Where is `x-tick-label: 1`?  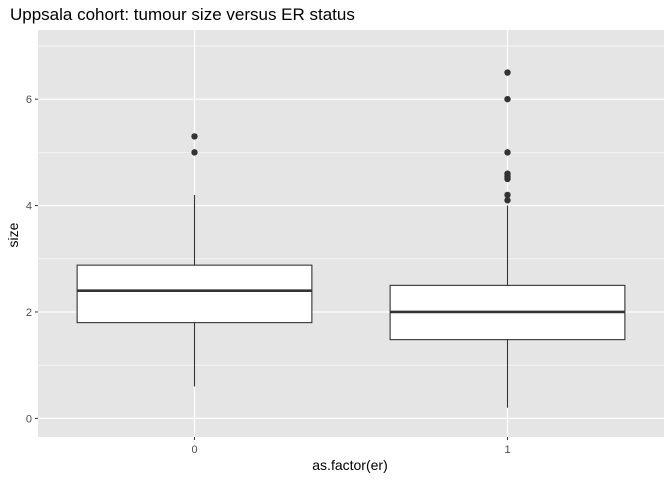
x-tick-label: 1 is located at coordinates (507, 450).